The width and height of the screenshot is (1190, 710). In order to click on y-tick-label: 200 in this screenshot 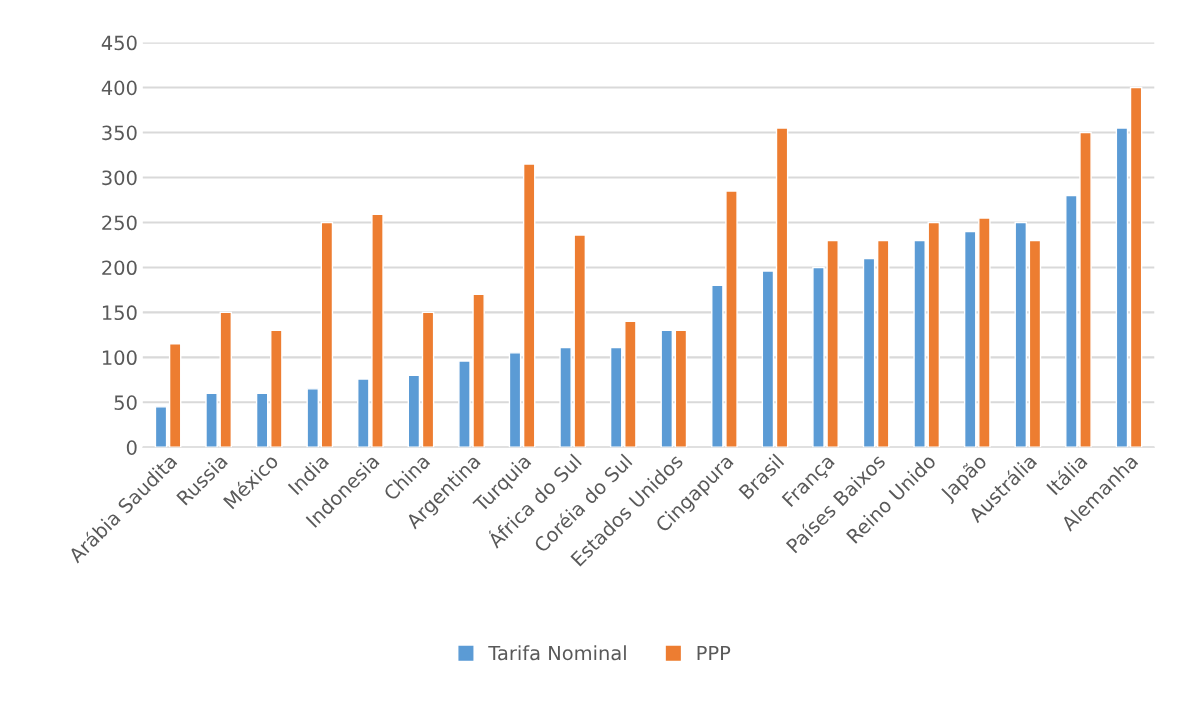, I will do `click(119, 268)`.